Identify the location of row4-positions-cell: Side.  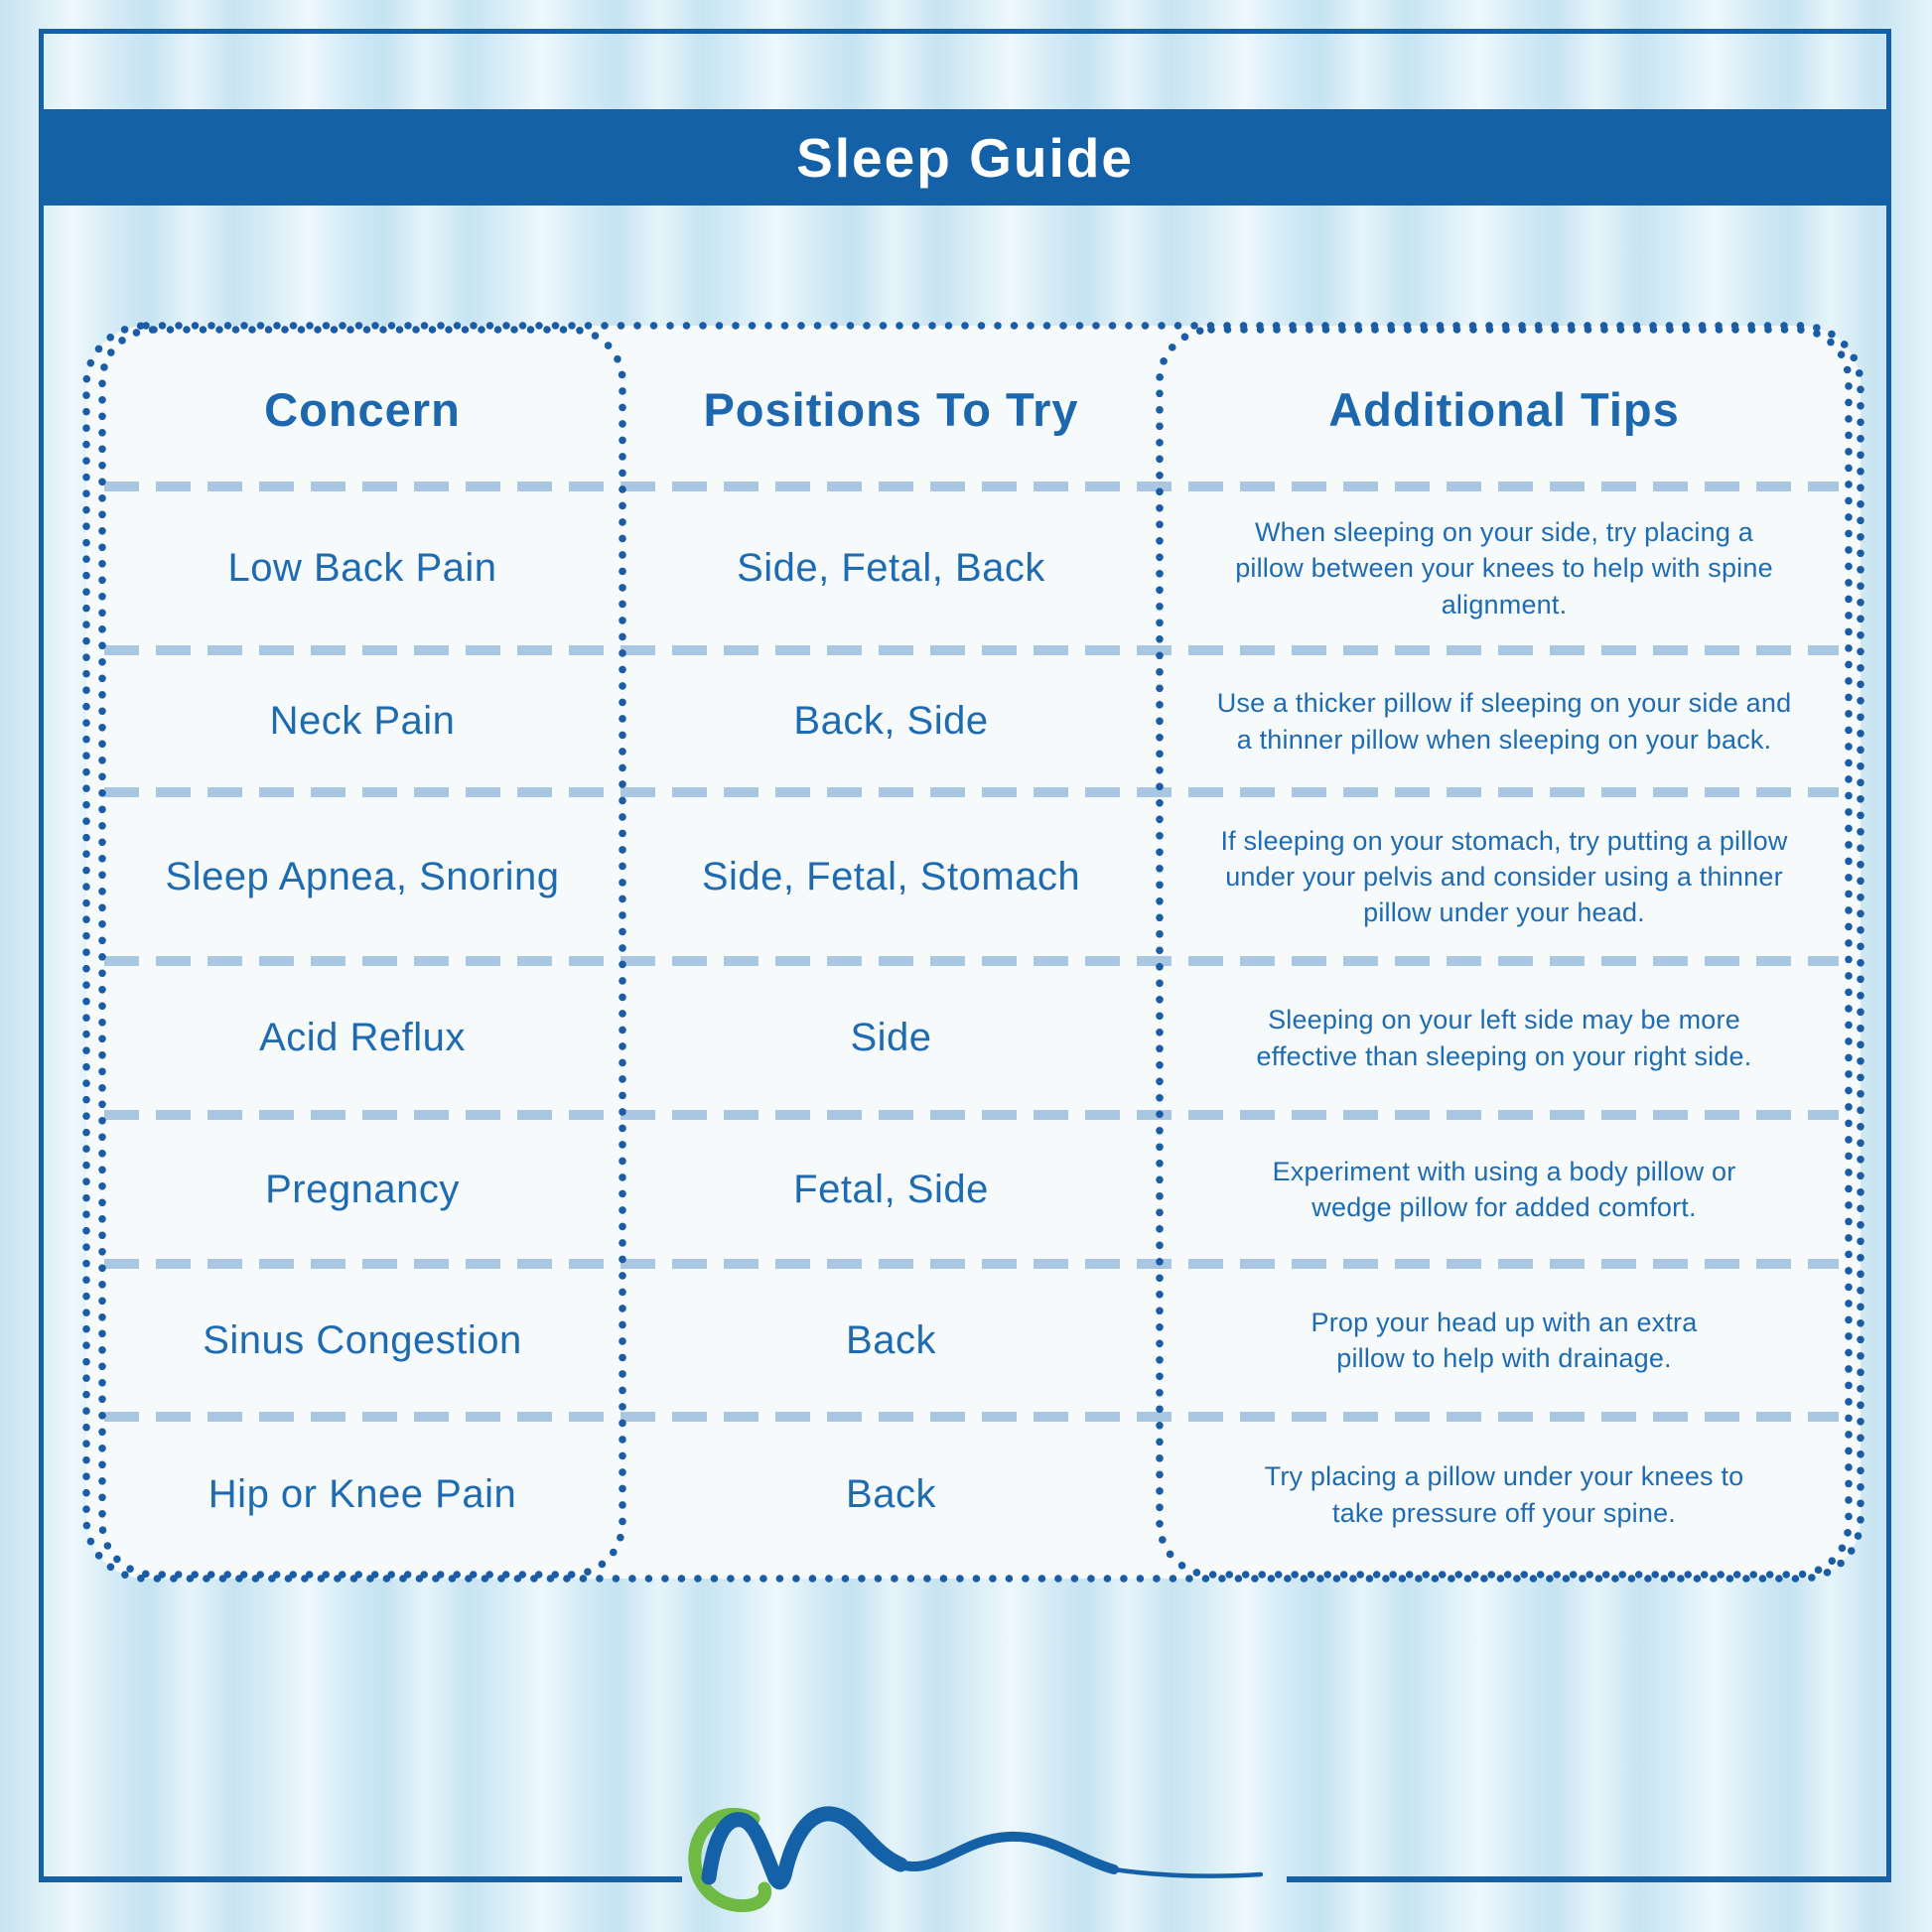
(891, 1037).